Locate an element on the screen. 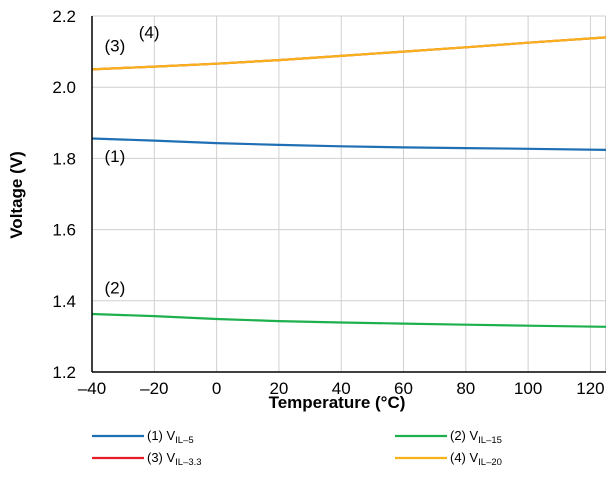 This screenshot has width=606, height=496. series-annotation: (4) is located at coordinates (149, 32).